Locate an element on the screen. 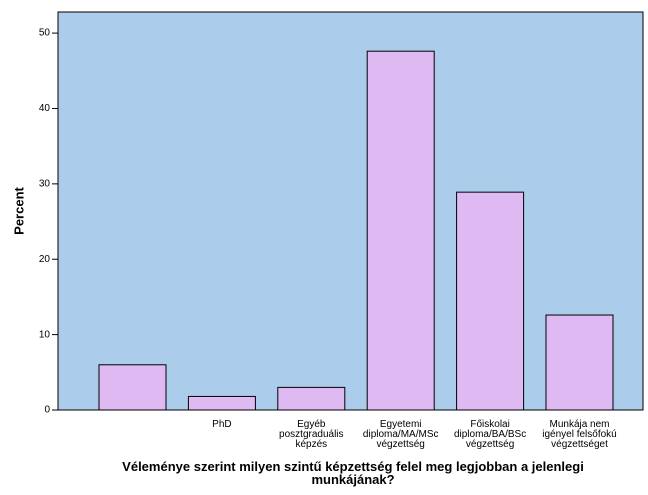  x-tick-label: Munkája nem igényel felsőfokú végzettséget is located at coordinates (579, 434).